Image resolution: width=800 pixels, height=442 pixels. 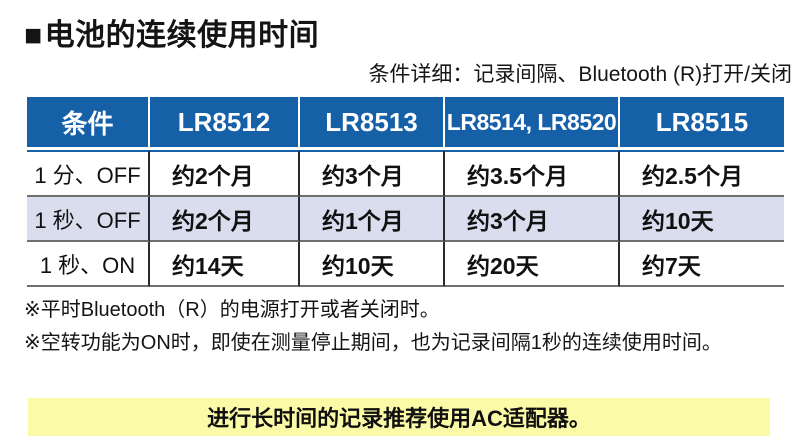 I want to click on value-cell: 约1个月, so click(x=372, y=219).